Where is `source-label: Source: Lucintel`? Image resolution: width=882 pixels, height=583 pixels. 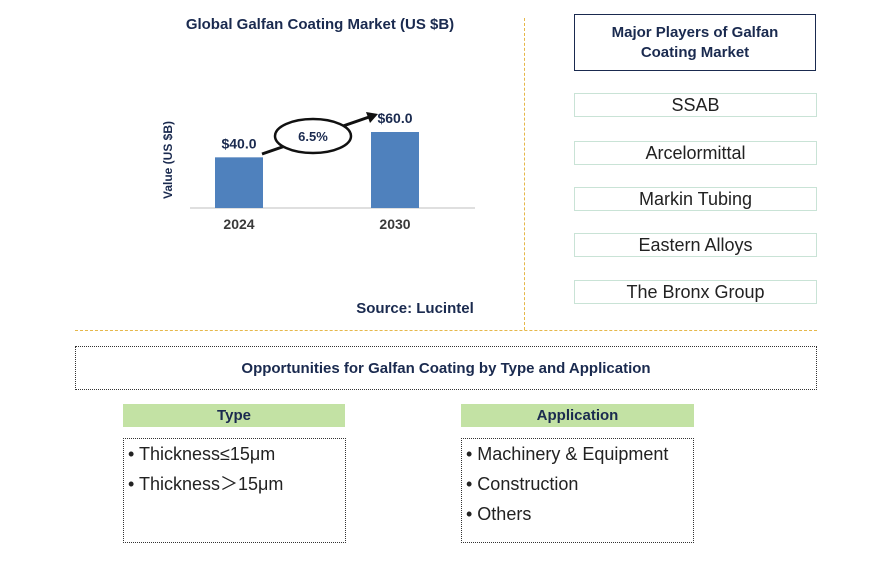 source-label: Source: Lucintel is located at coordinates (415, 308).